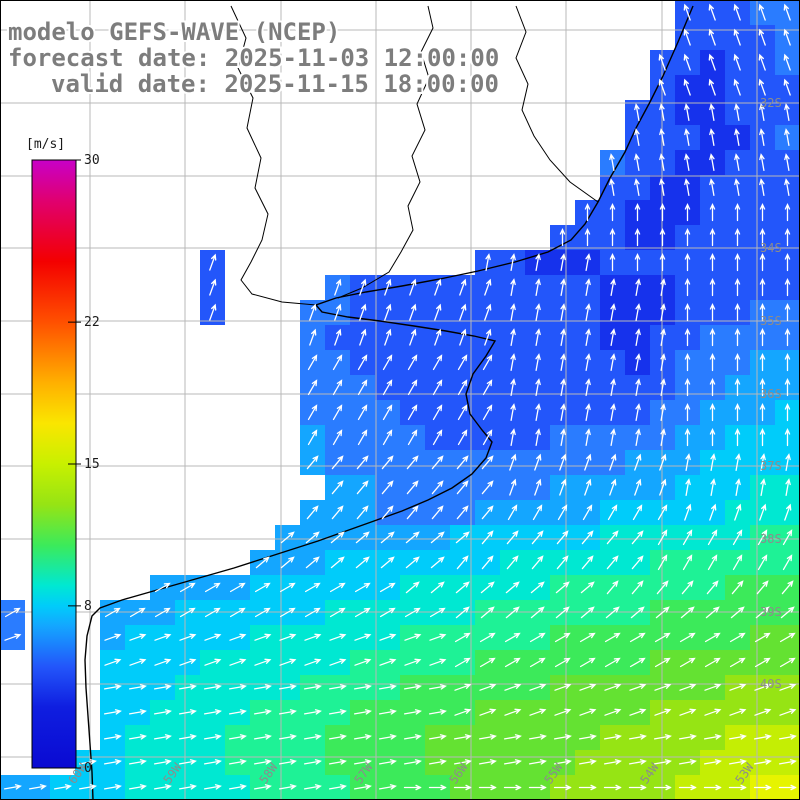 The height and width of the screenshot is (800, 800). What do you see at coordinates (771, 539) in the screenshot?
I see `latitude-label: 38S` at bounding box center [771, 539].